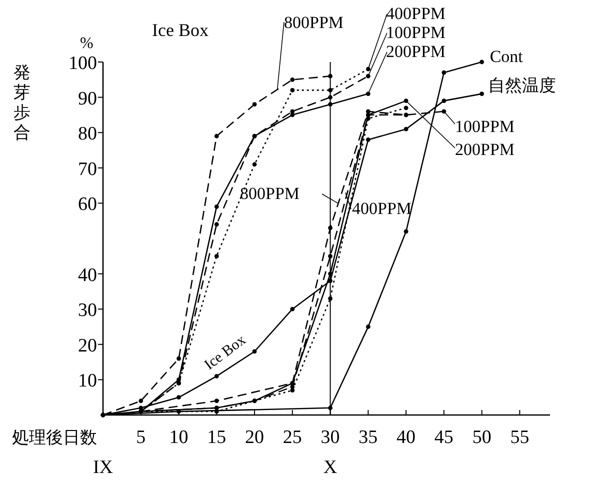  What do you see at coordinates (292, 437) in the screenshot?
I see `x-tick-label: 25` at bounding box center [292, 437].